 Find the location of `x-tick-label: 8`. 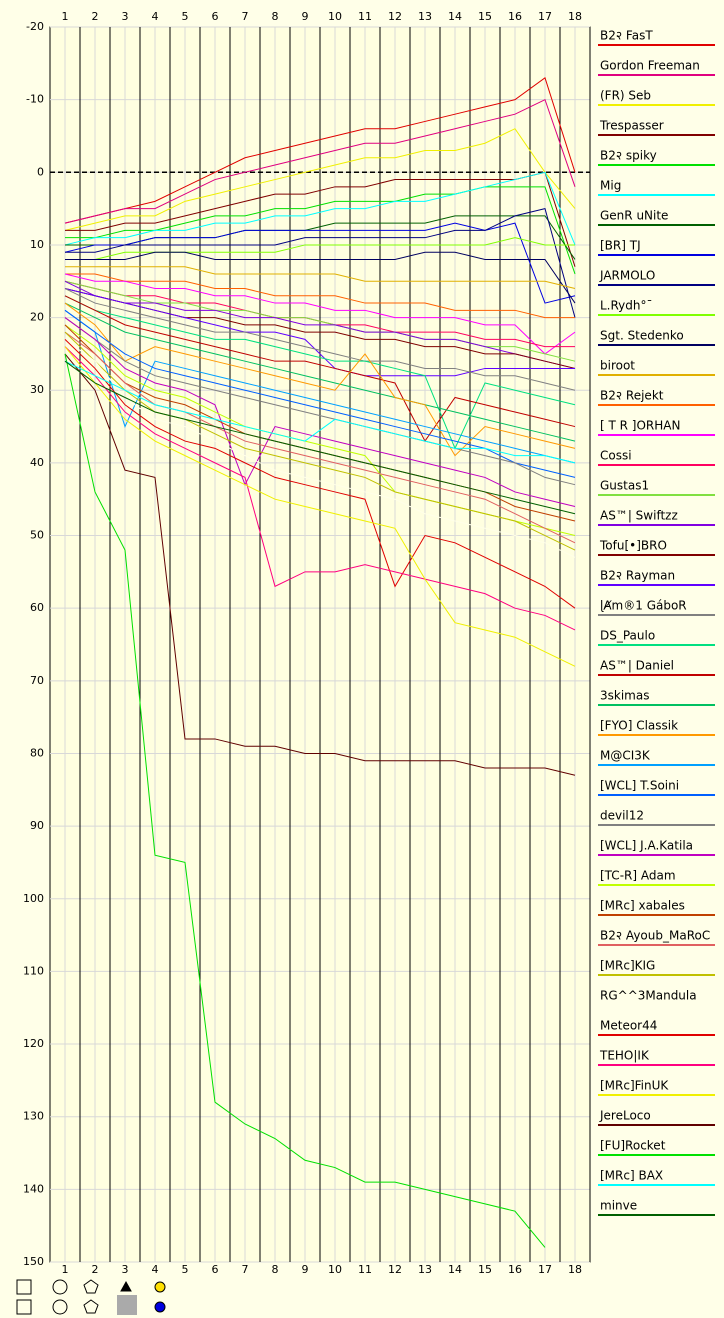

x-tick-label: 8 is located at coordinates (275, 1269).